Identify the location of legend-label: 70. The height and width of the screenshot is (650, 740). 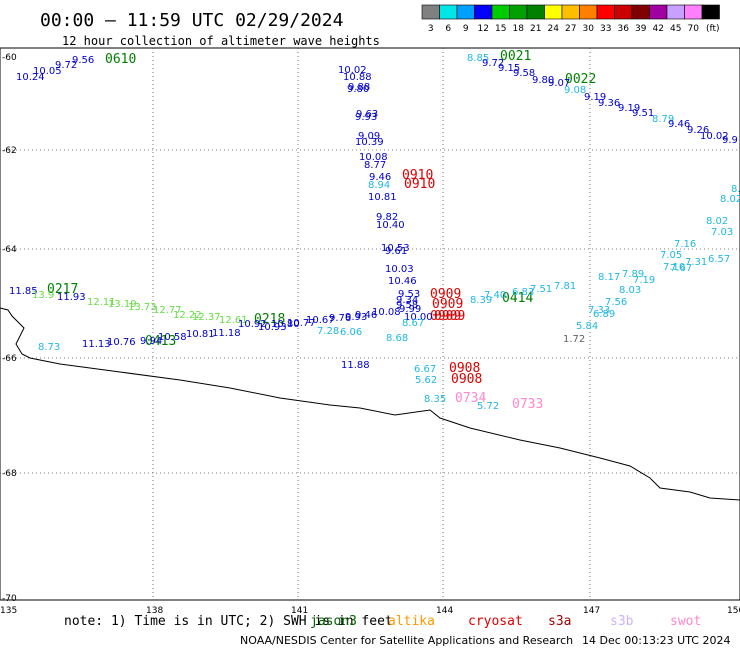
(694, 29).